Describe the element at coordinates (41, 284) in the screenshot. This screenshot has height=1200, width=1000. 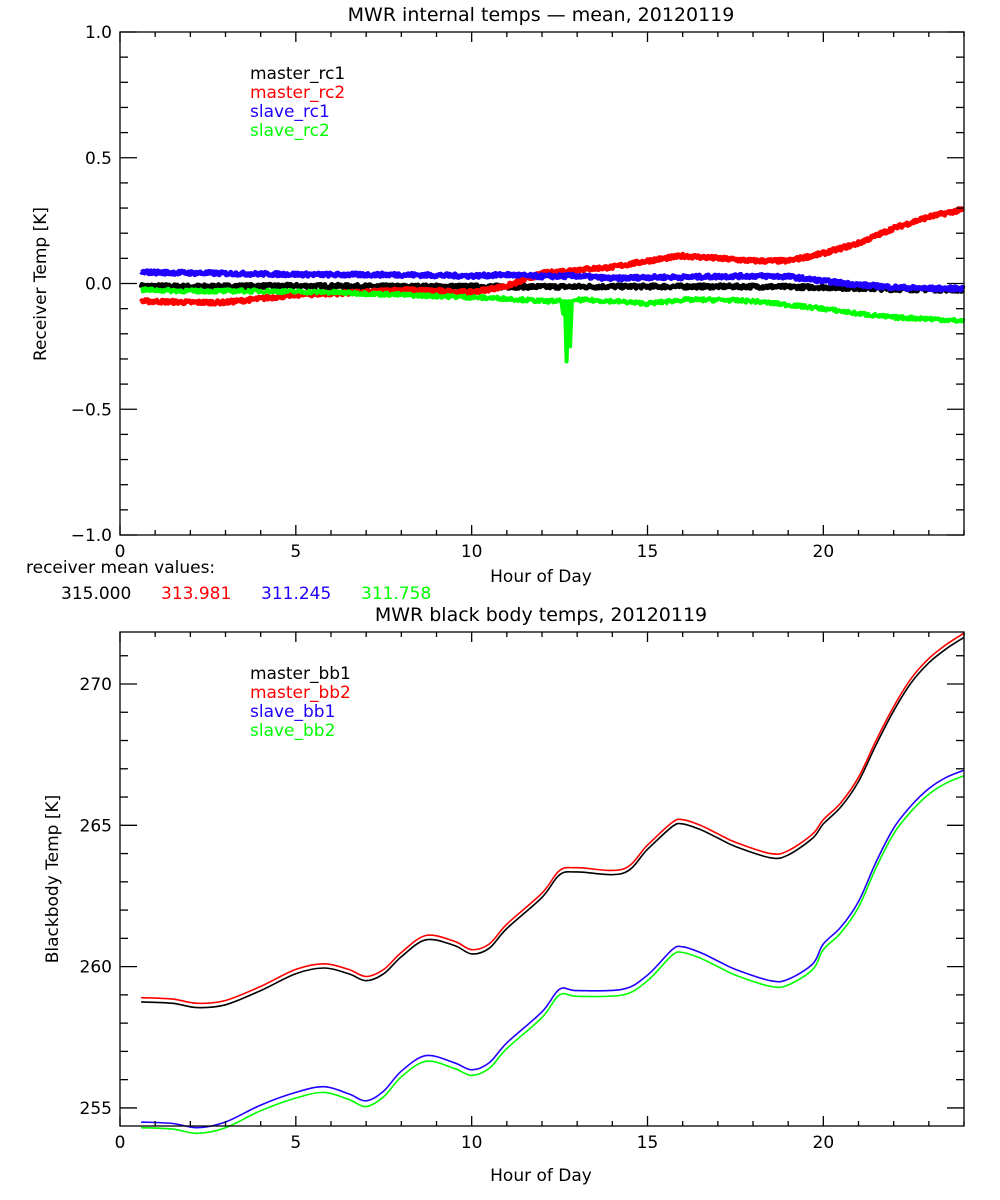
I see `y-axis-label: Receiver Temp [K]` at that location.